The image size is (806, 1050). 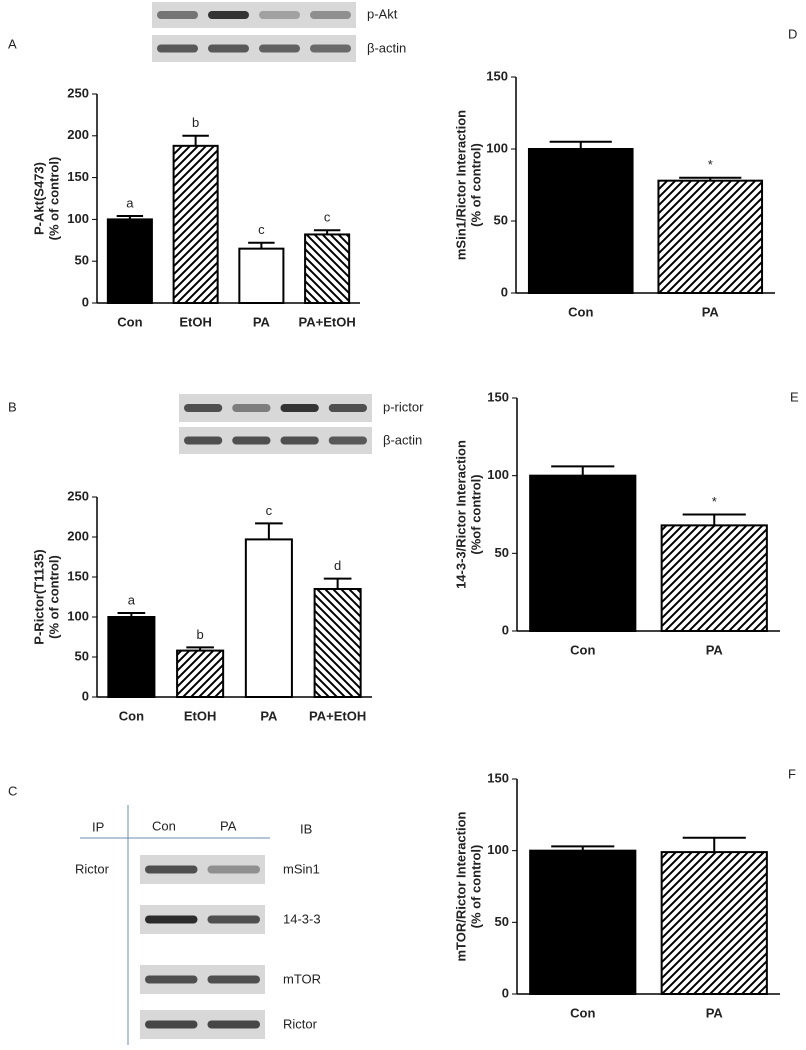 I want to click on ib-header: IB, so click(x=306, y=828).